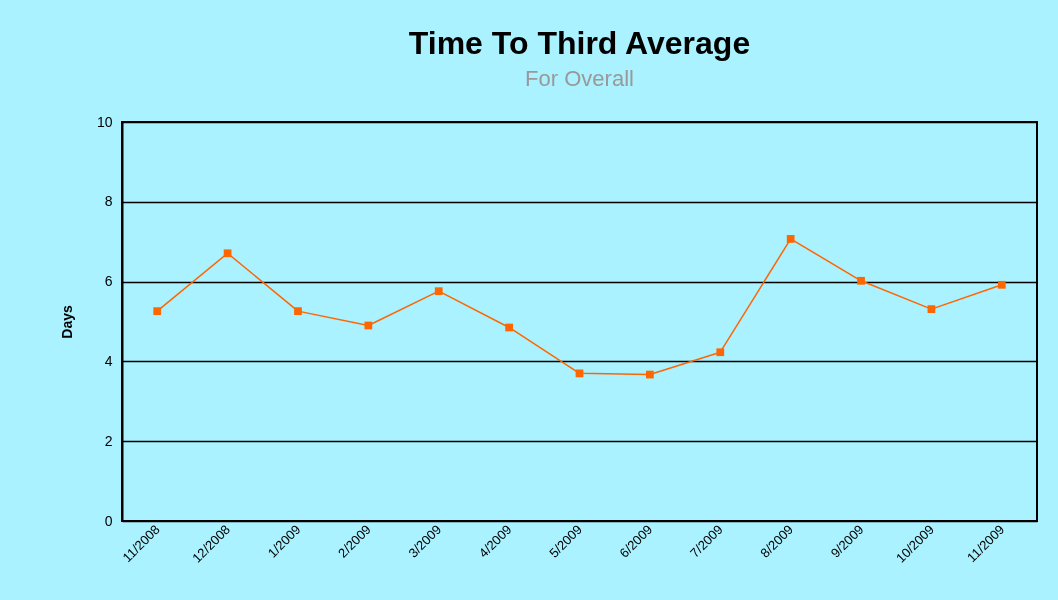  Describe the element at coordinates (108, 360) in the screenshot. I see `y-tick-label: 4` at that location.